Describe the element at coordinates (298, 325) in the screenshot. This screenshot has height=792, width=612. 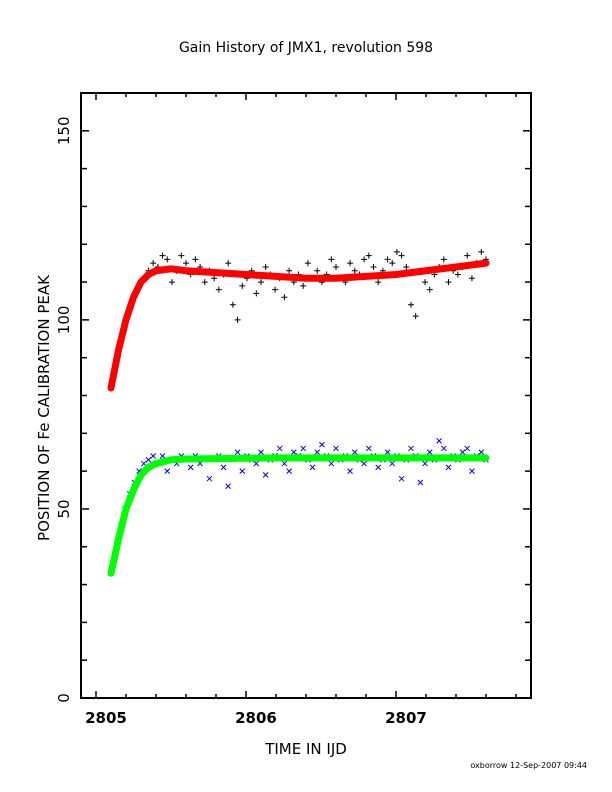
I see `peak-1-fit-curve` at that location.